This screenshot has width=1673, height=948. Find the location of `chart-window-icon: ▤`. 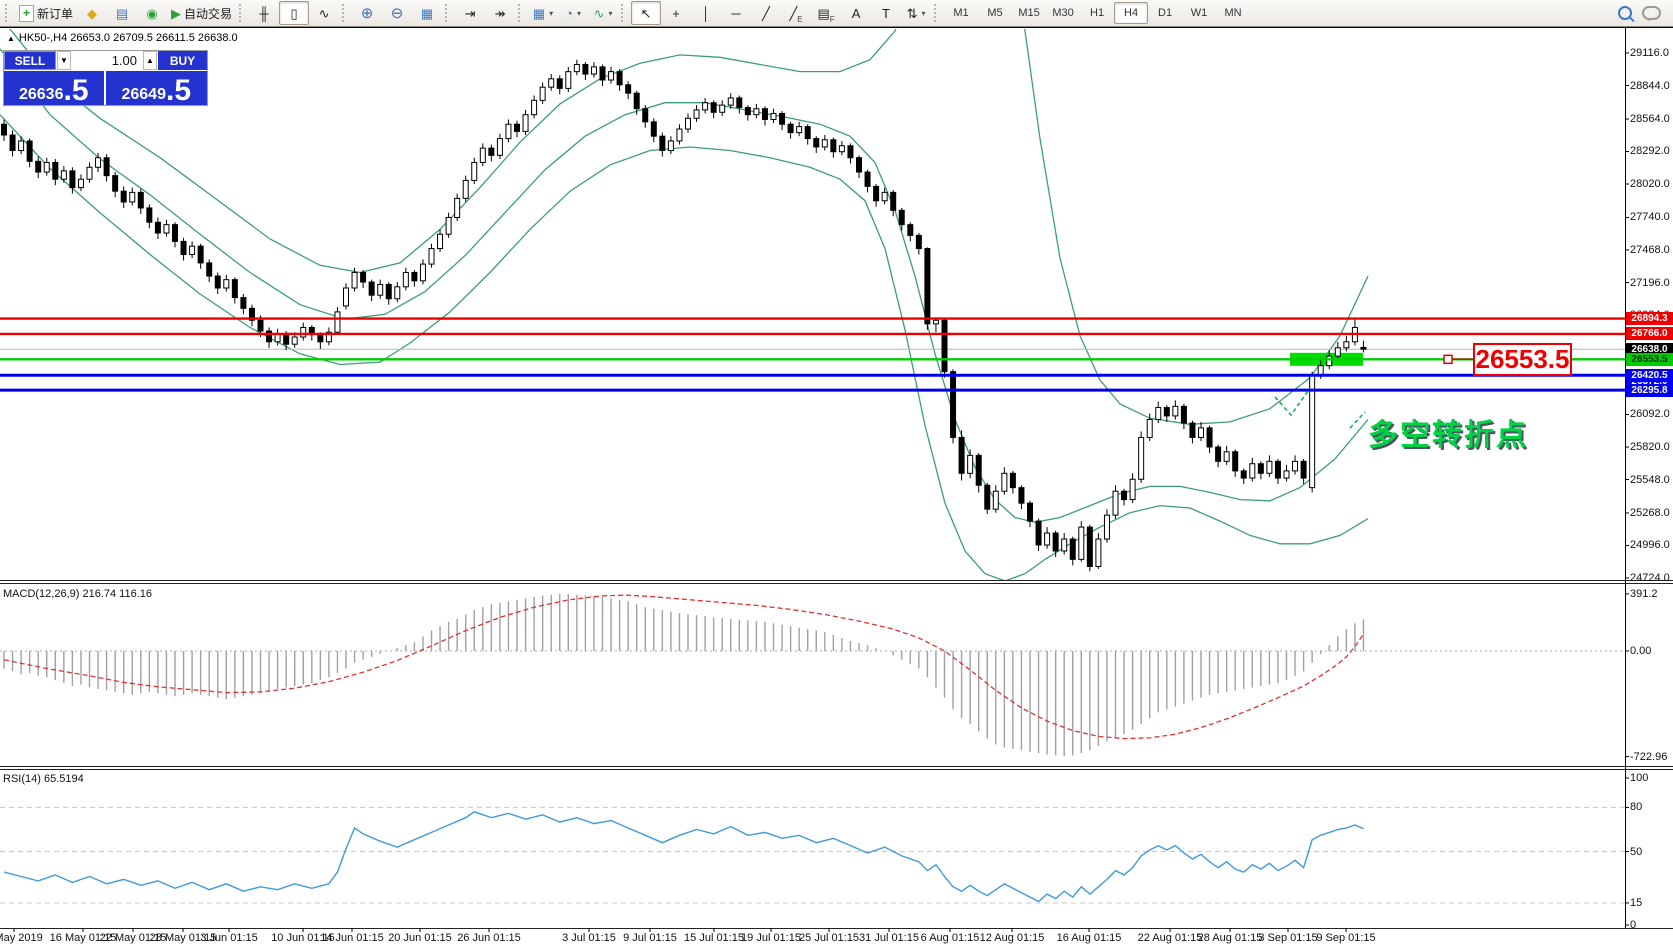

chart-window-icon: ▤ is located at coordinates (122, 13).